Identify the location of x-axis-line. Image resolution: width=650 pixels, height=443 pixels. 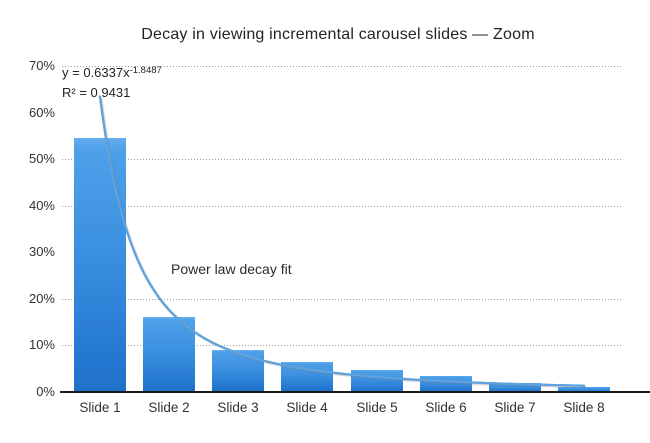
(355, 392).